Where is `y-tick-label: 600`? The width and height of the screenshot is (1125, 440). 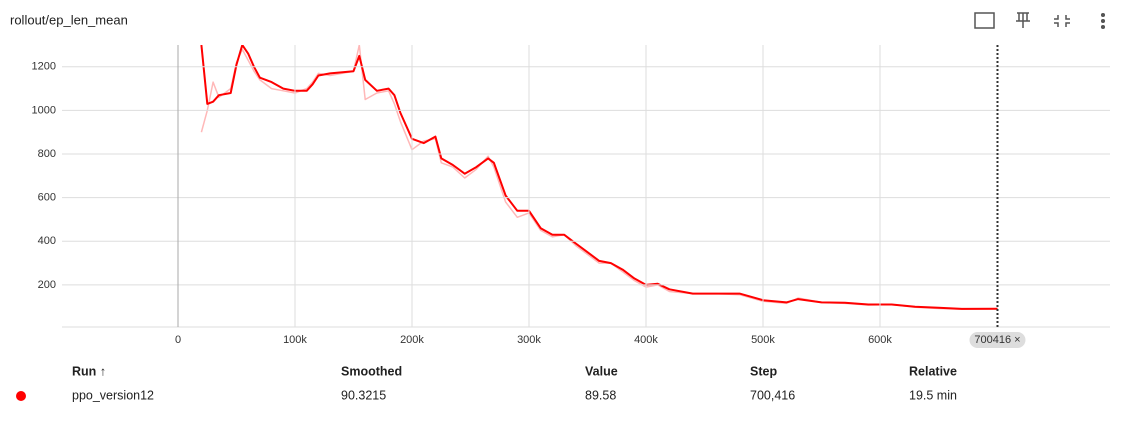
y-tick-label: 600 is located at coordinates (47, 198).